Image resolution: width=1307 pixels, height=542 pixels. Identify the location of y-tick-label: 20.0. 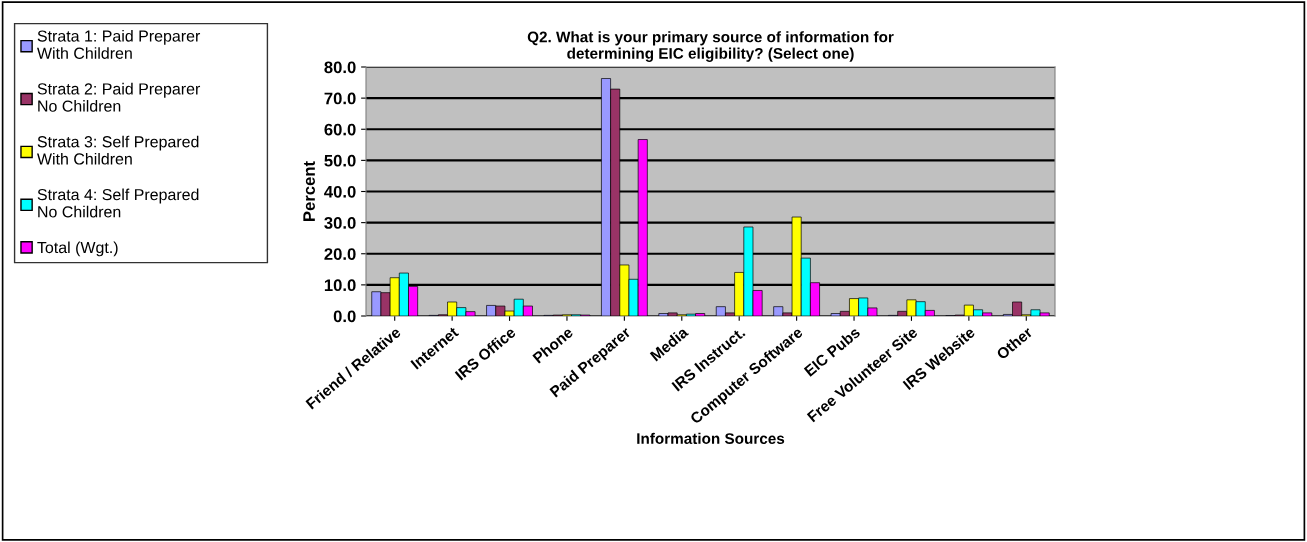
(340, 254).